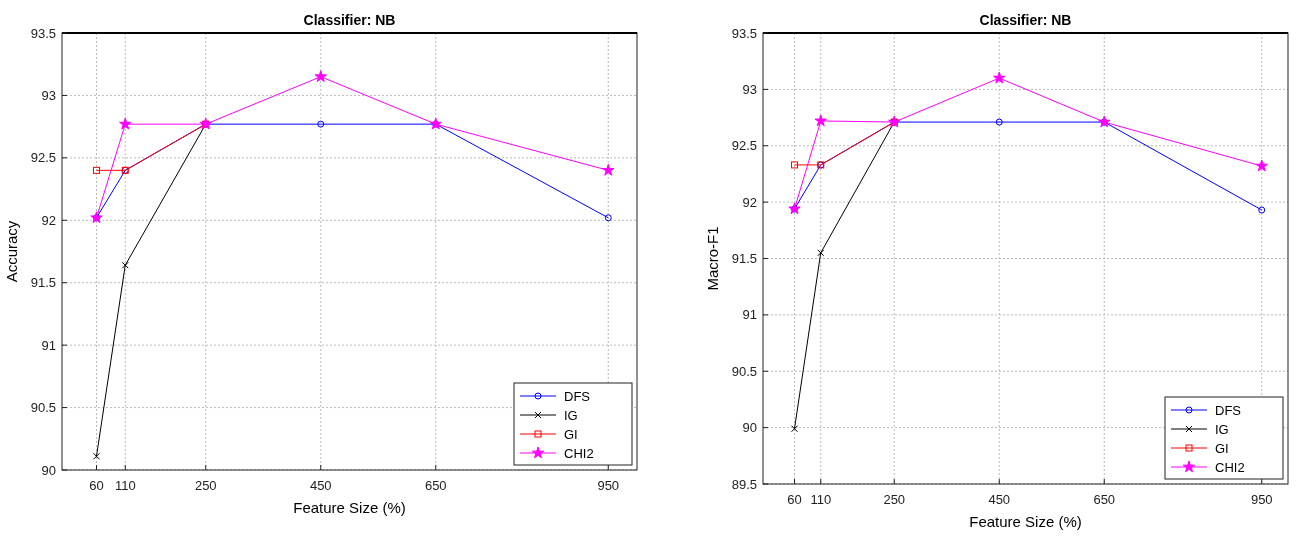  I want to click on y-axis-title: Macro-F1, so click(712, 258).